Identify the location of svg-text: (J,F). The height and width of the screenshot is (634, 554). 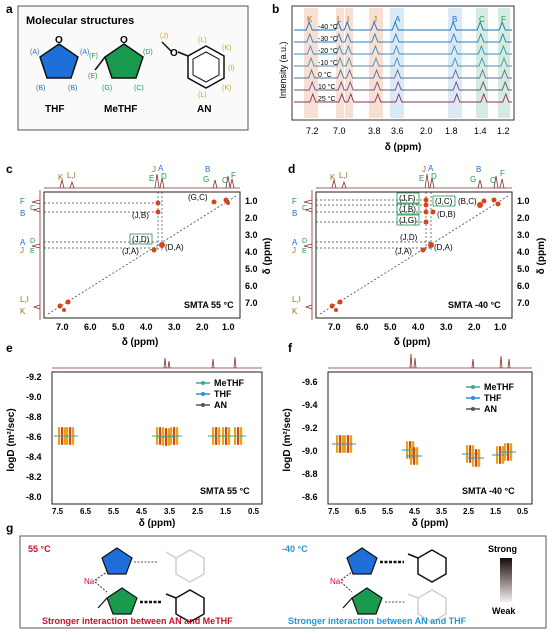
(407, 198).